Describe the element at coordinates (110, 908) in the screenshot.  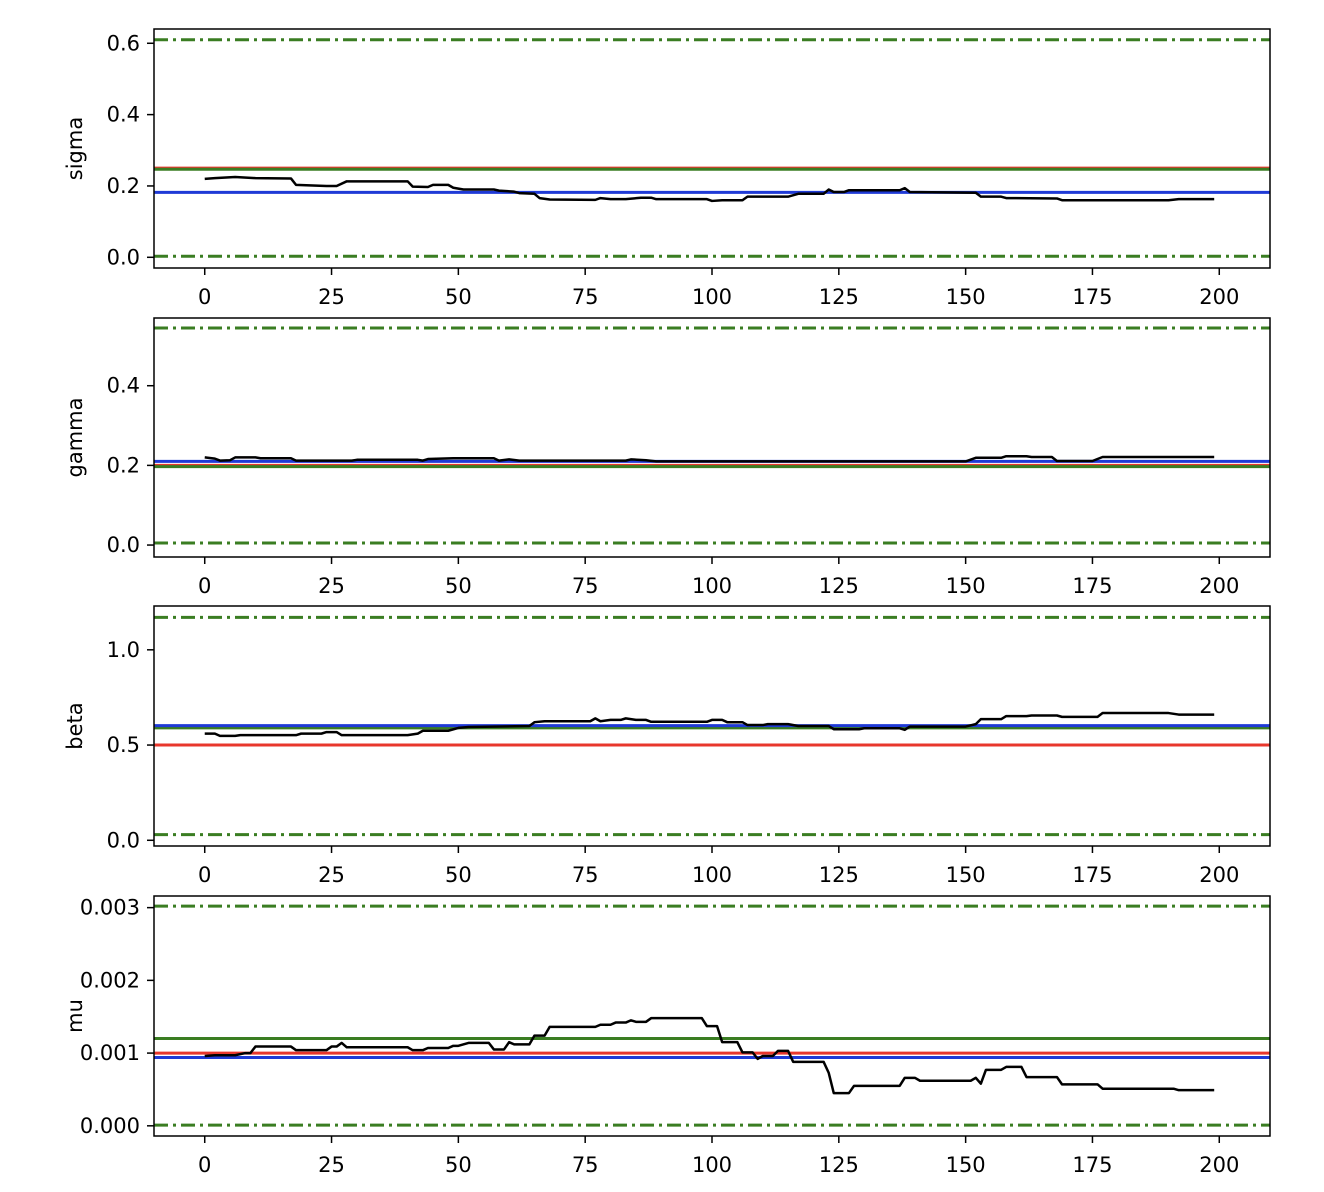
I see `y-tick-label: 0.003` at that location.